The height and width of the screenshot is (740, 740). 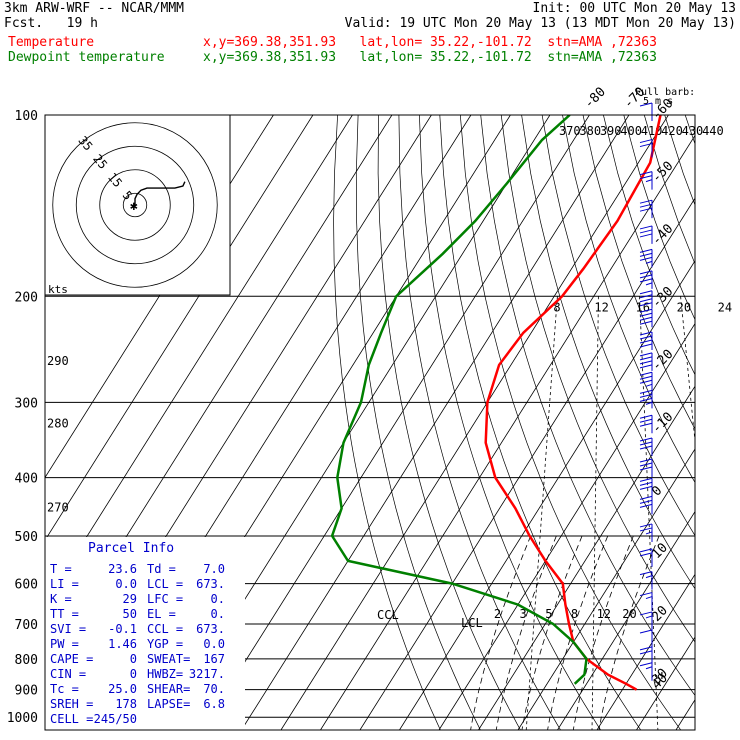 I want to click on dry-adiabat-label: 420, so click(x=672, y=131).